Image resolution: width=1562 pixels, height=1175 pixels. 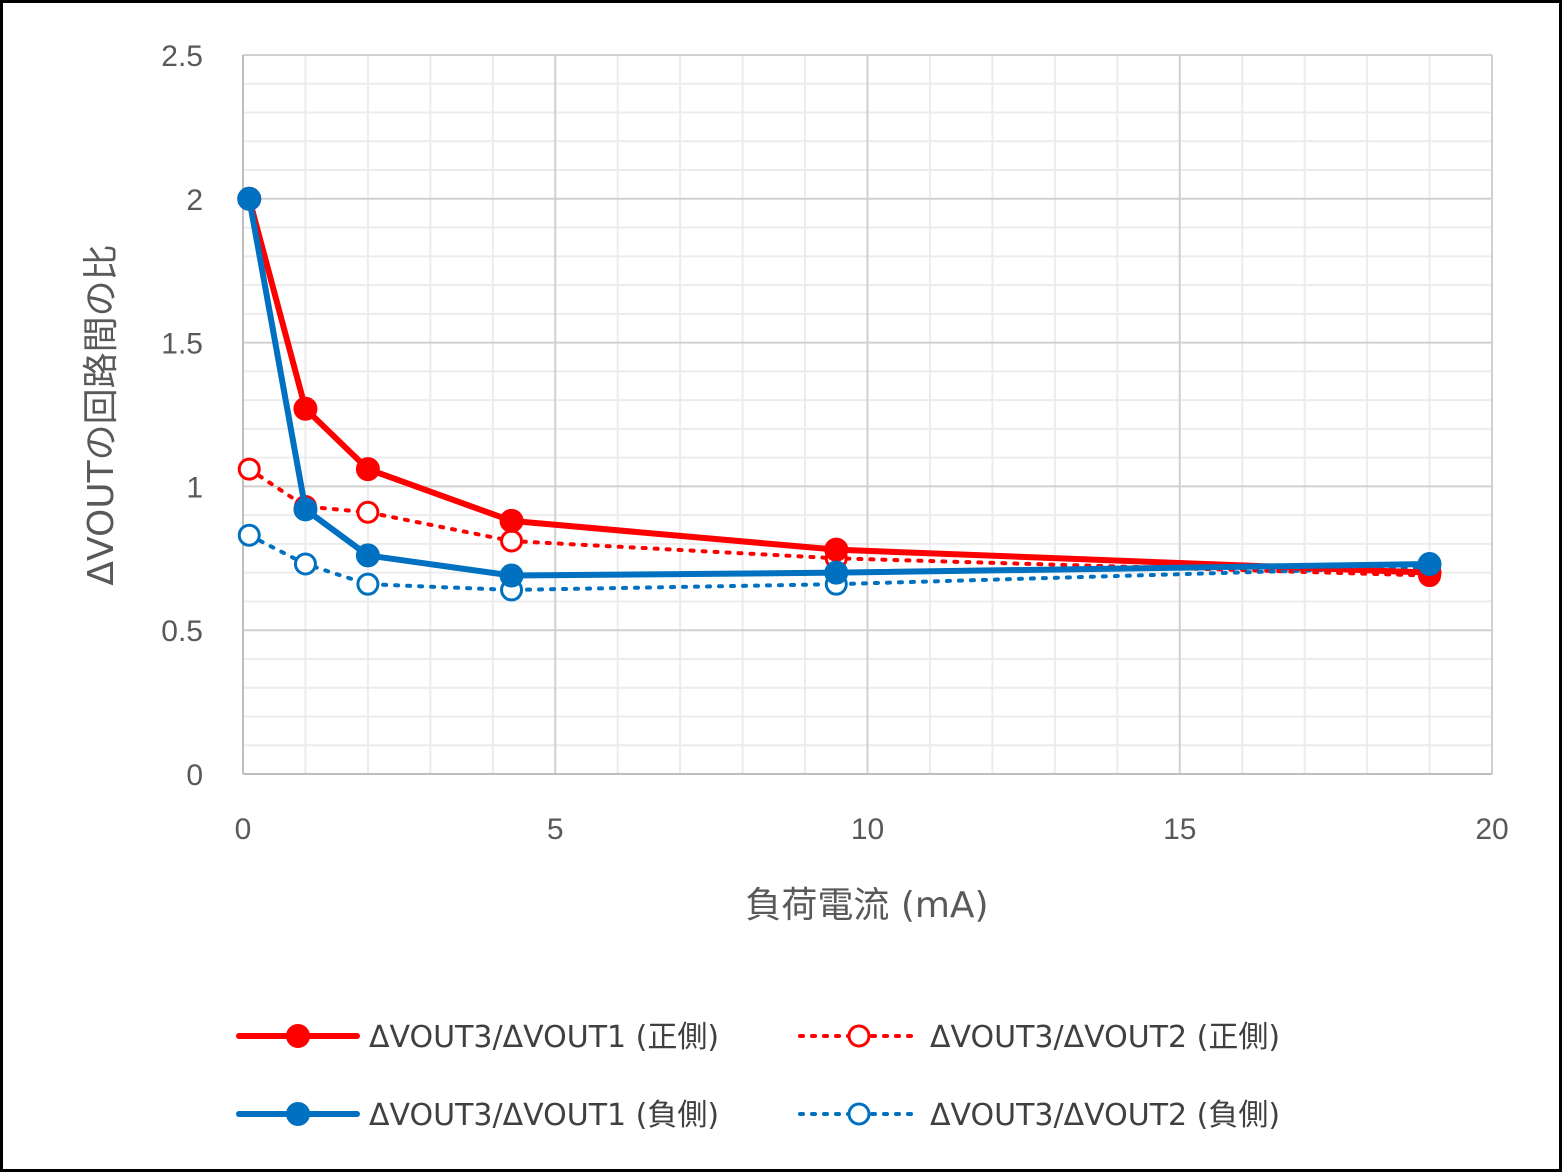 I want to click on legend-label: ΔVOUT3/ΔVOUT1 (負側), so click(x=544, y=1115).